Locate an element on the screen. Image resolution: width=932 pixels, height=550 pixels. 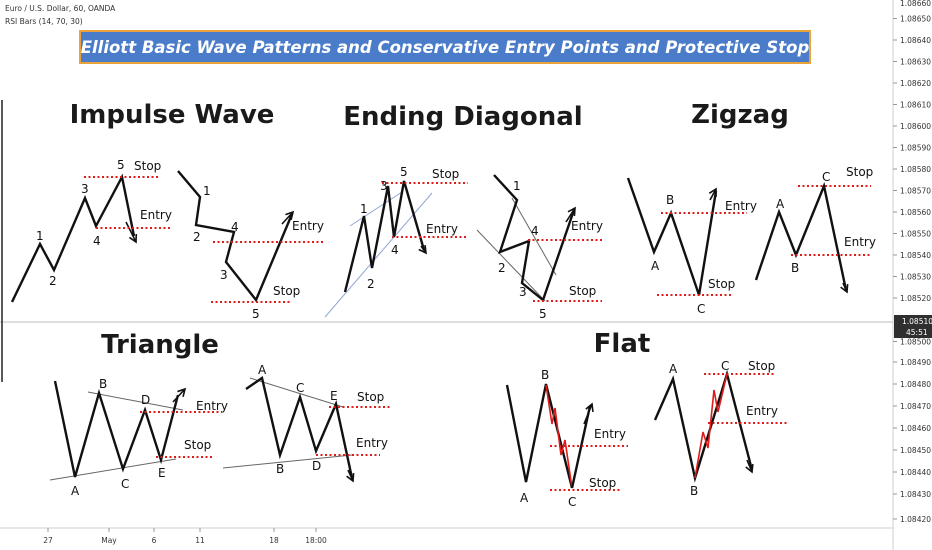
price-tick-label: 1.08490 is located at coordinates (915, 362).